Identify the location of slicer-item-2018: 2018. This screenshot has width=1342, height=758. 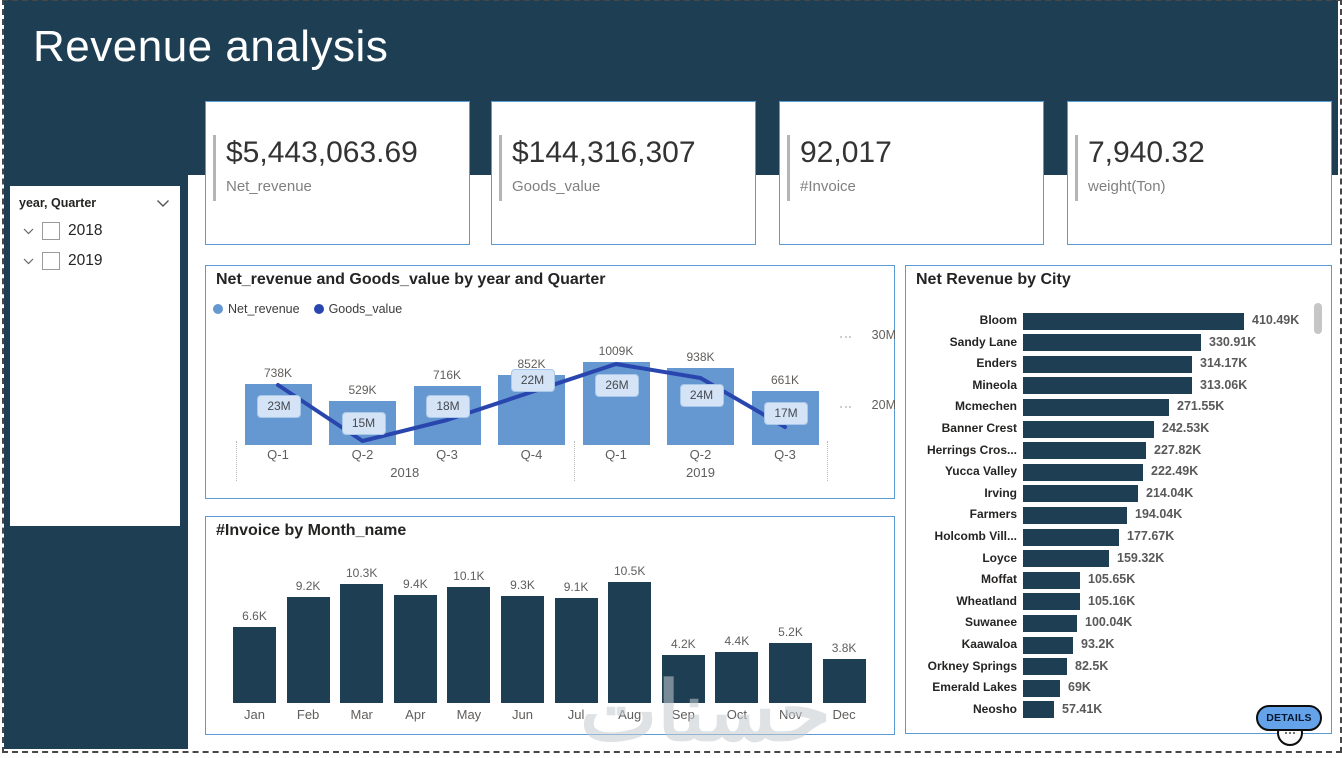
(95, 231).